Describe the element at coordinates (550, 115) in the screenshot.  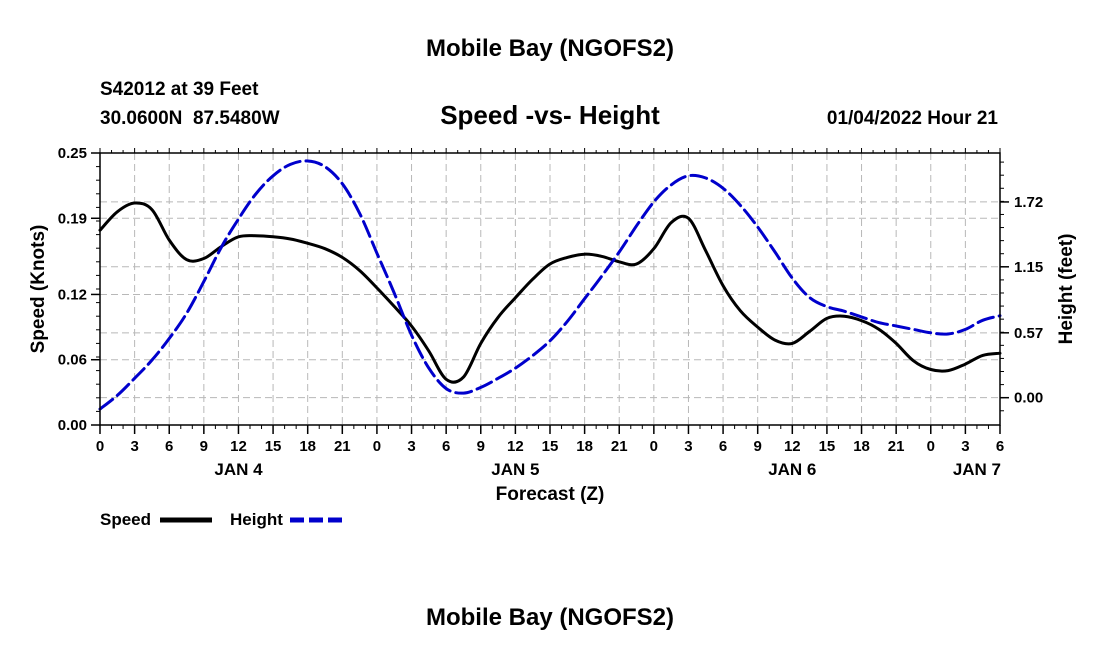
I see `chart-title: Speed -vs- Height` at that location.